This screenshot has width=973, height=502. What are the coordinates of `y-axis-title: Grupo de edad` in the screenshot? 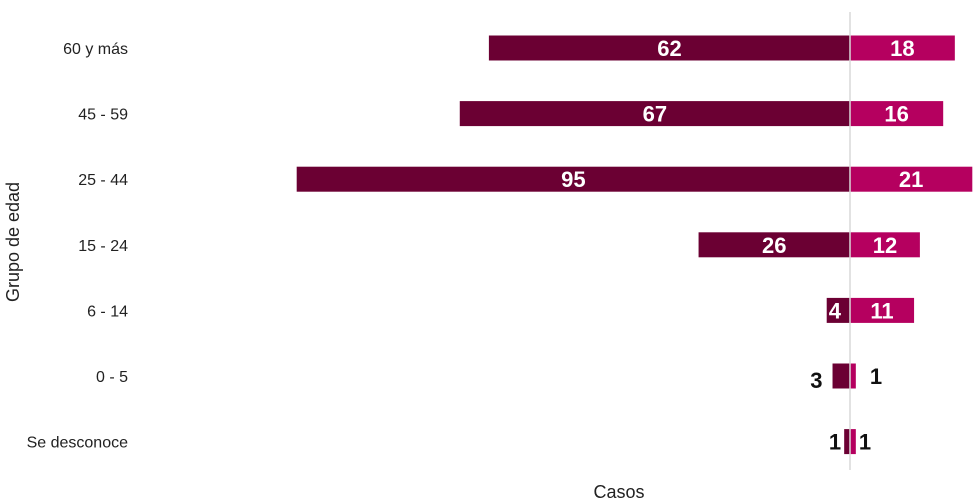 It's located at (13, 242).